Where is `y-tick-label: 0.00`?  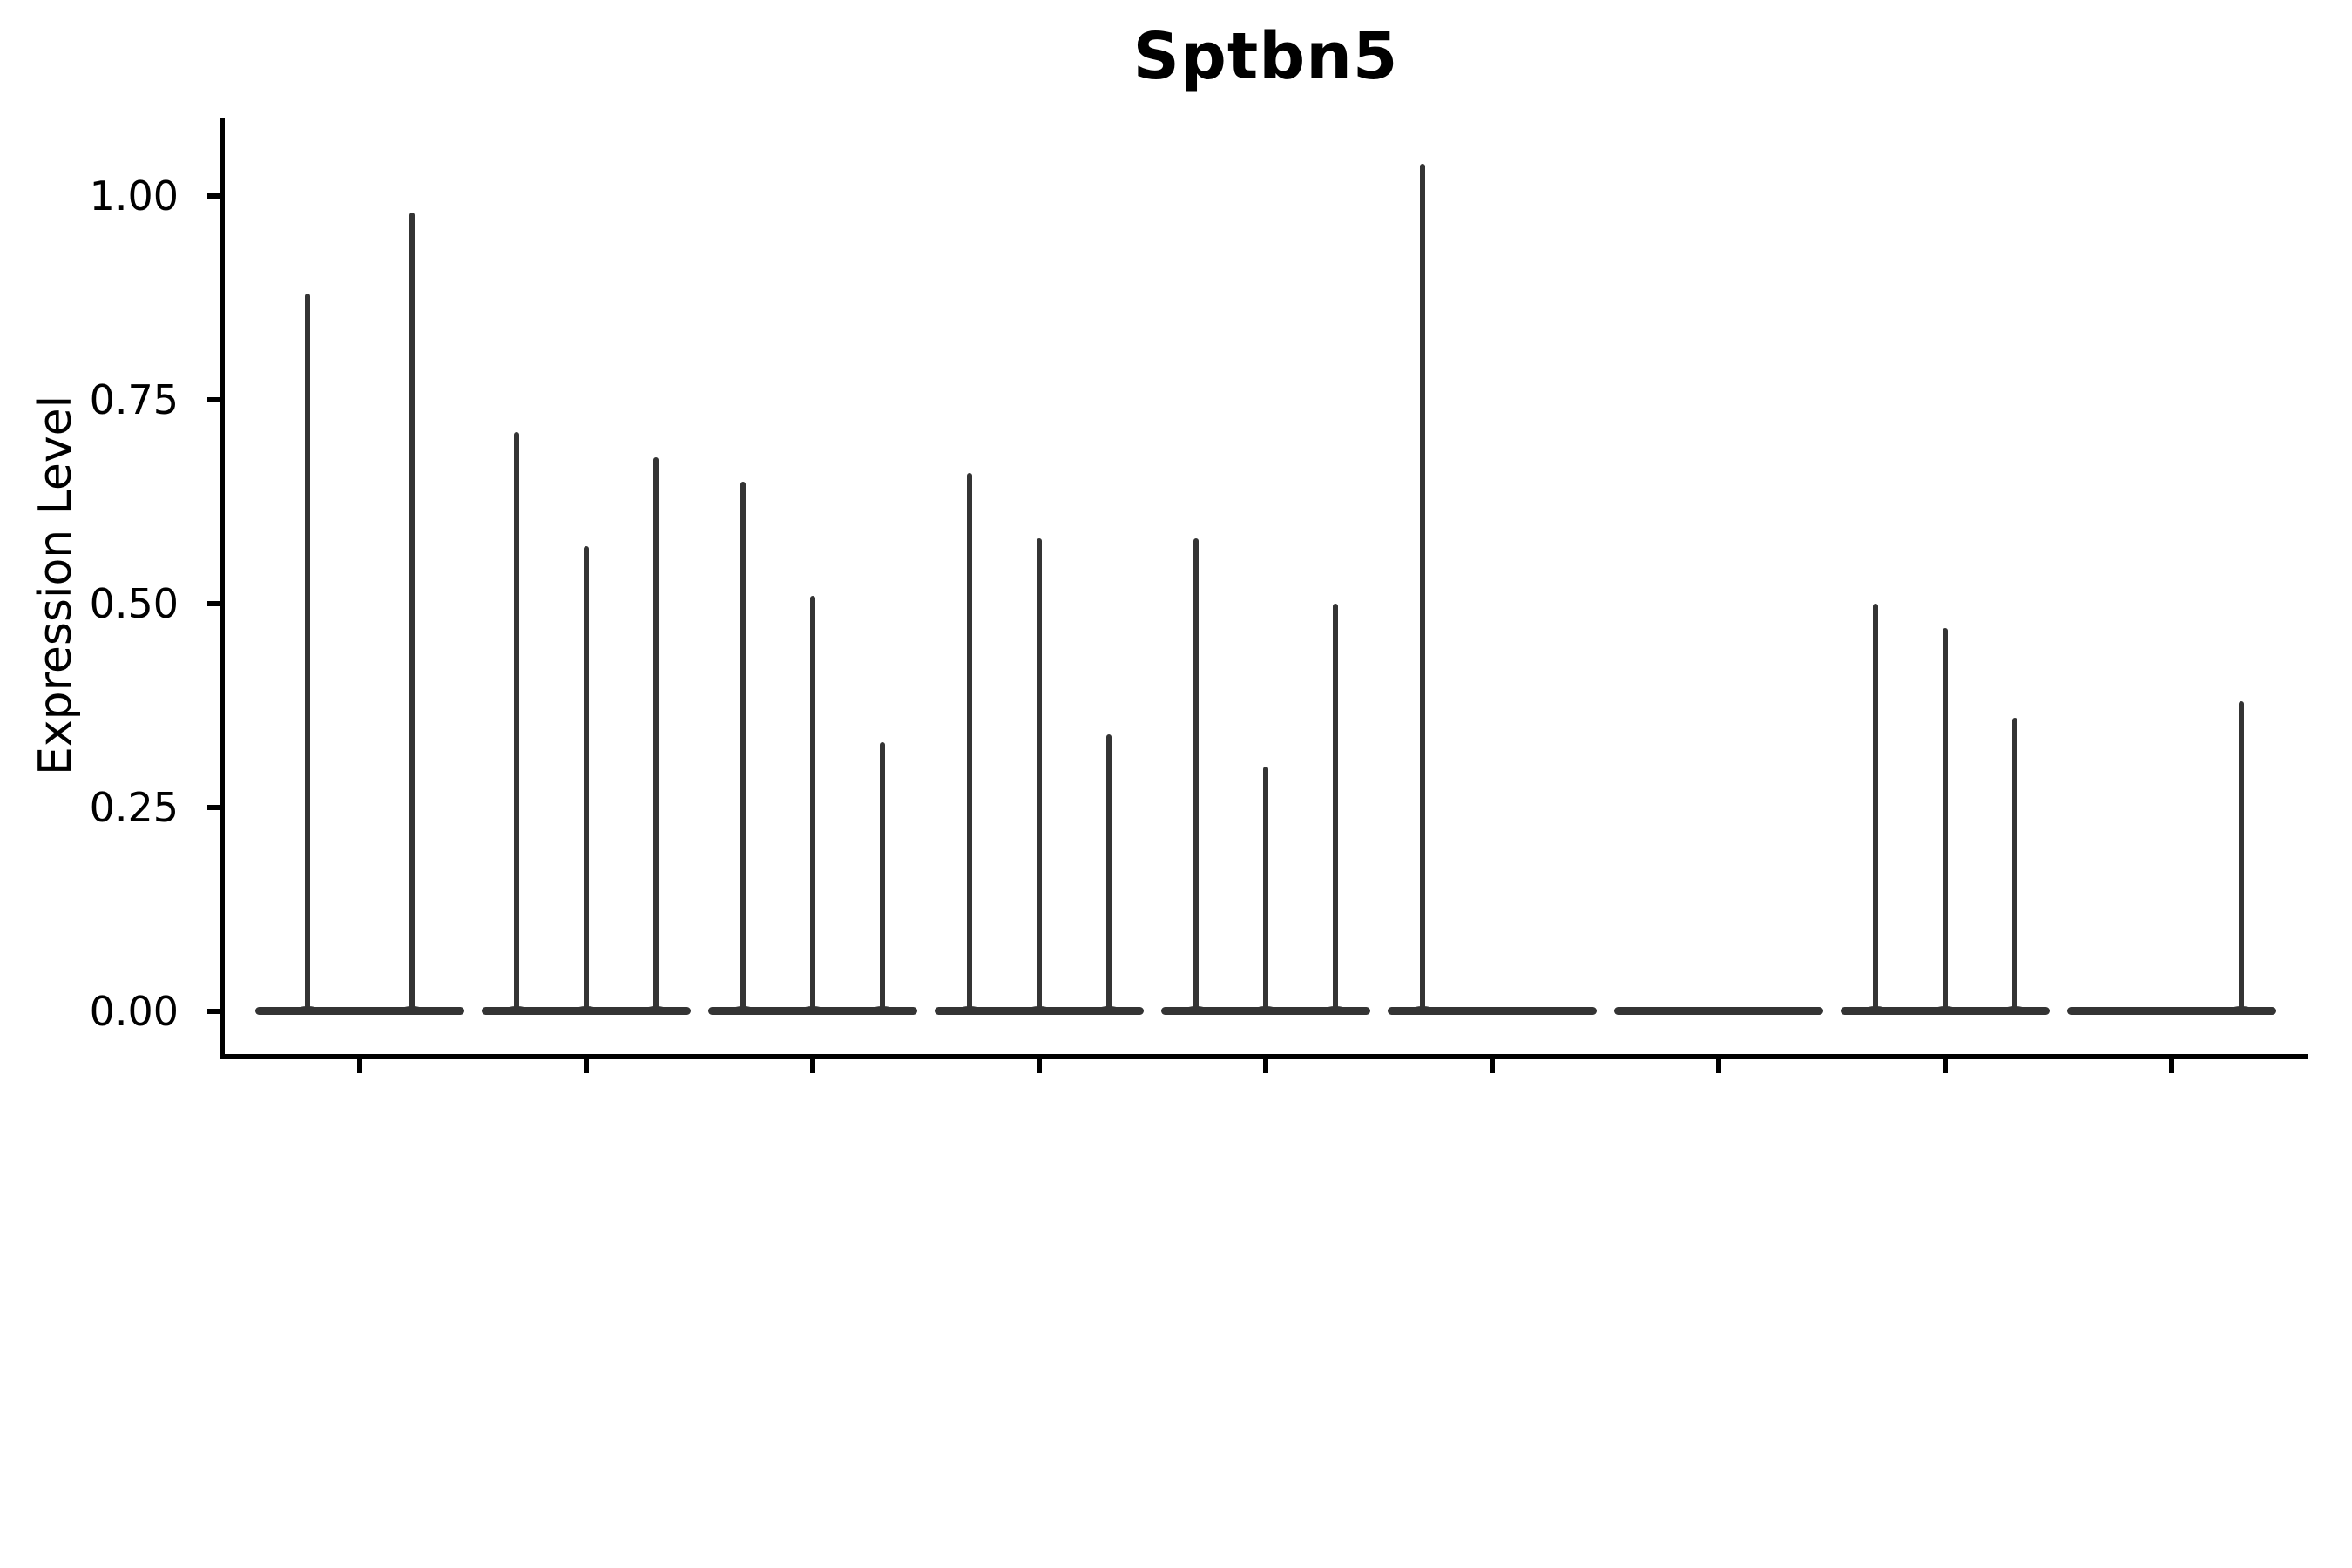 y-tick-label: 0.00 is located at coordinates (134, 1012).